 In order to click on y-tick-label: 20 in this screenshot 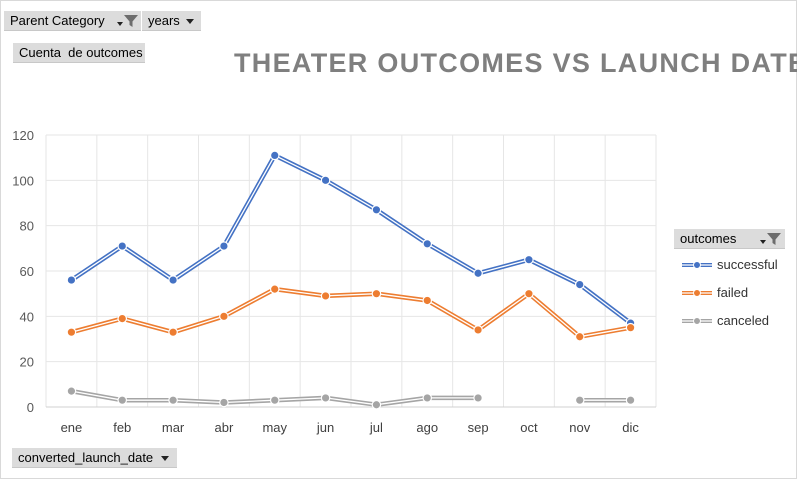, I will do `click(27, 362)`.